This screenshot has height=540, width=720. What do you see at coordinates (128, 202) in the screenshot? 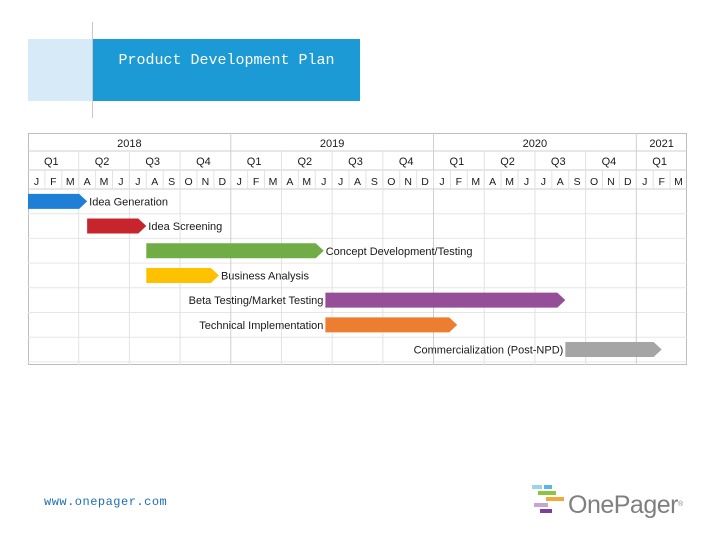
I see `task-label: Idea Generation` at bounding box center [128, 202].